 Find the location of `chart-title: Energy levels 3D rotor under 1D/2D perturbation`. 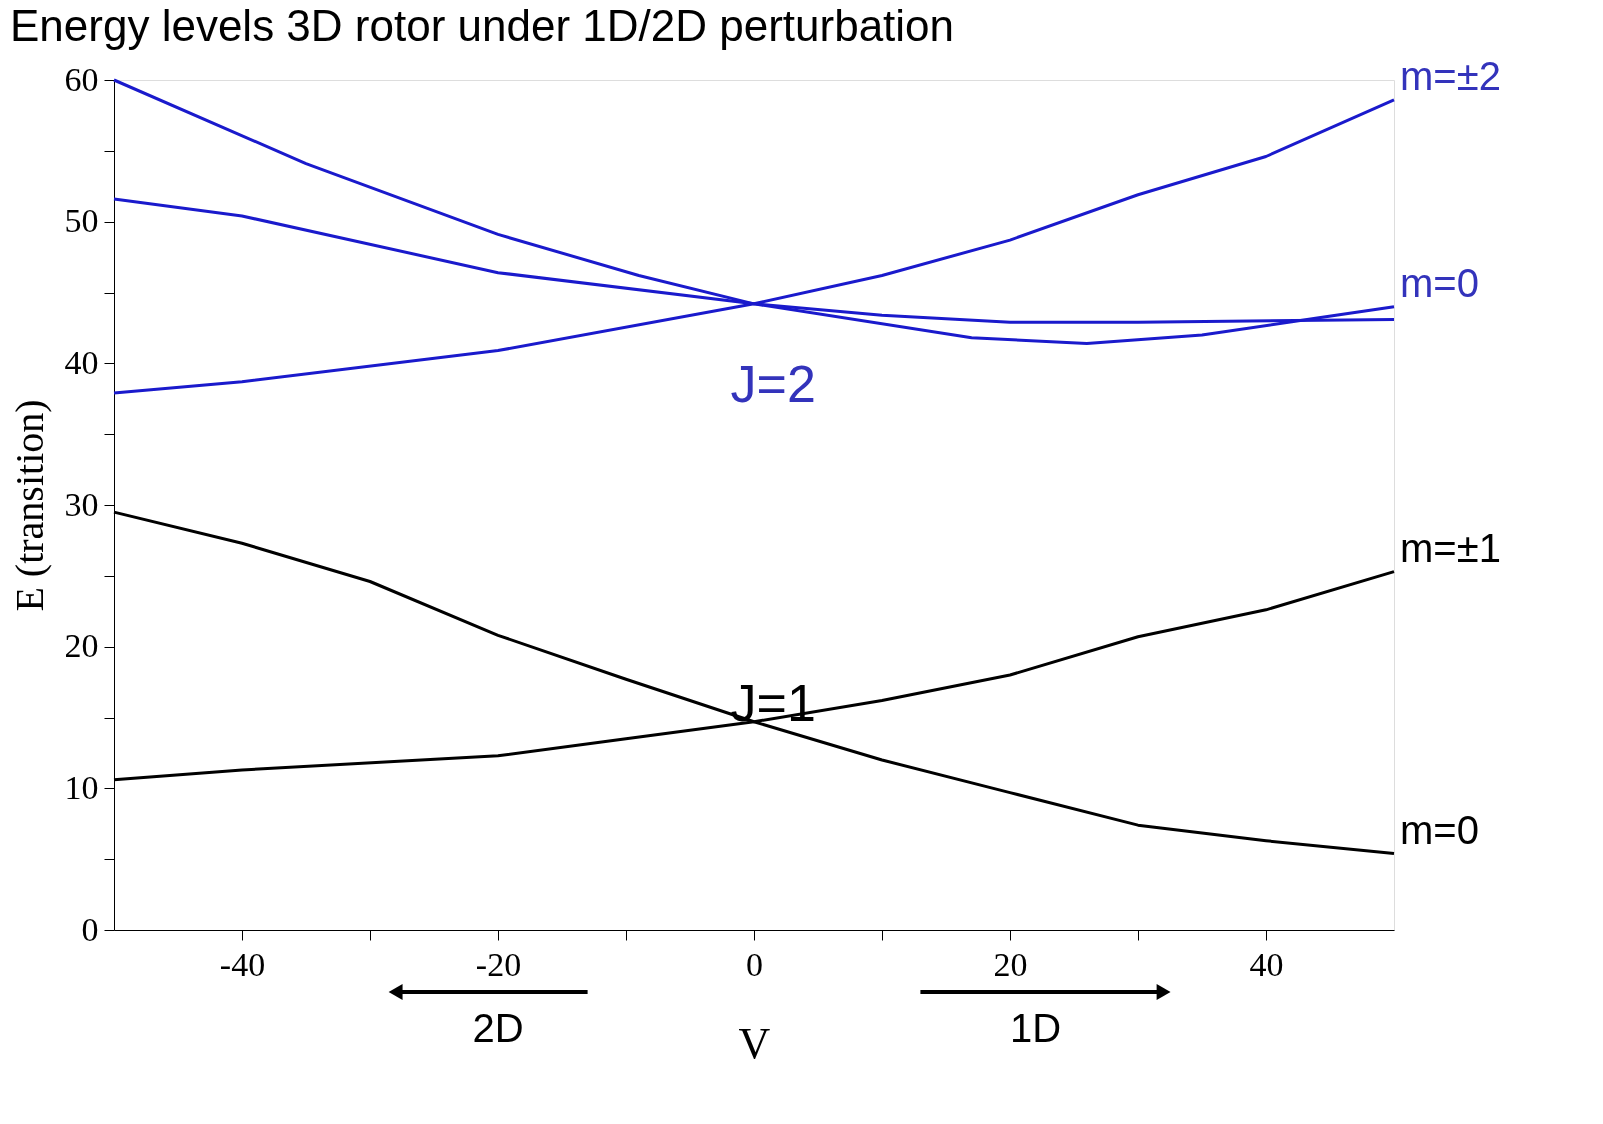

chart-title: Energy levels 3D rotor under 1D/2D perturbation is located at coordinates (482, 25).